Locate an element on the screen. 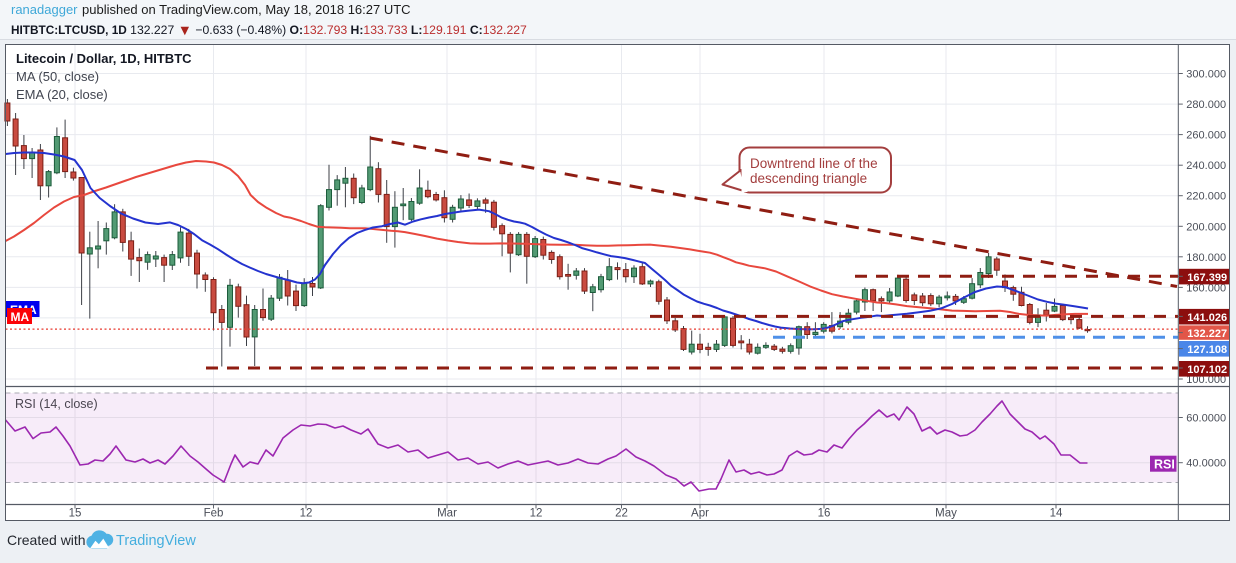  svg-text: 132.227 is located at coordinates (1207, 334).